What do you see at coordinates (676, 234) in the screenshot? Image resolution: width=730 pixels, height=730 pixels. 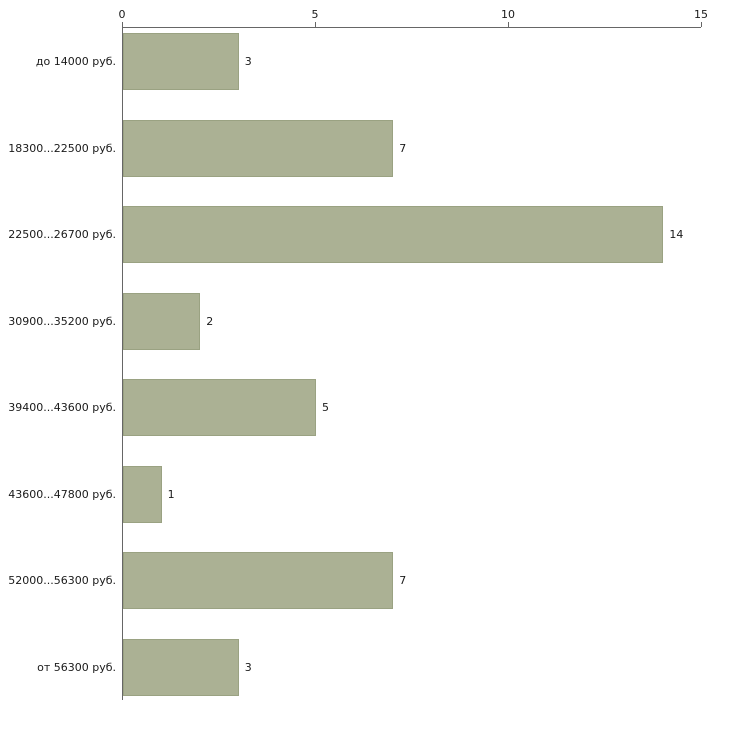 I see `value-label: 14` at bounding box center [676, 234].